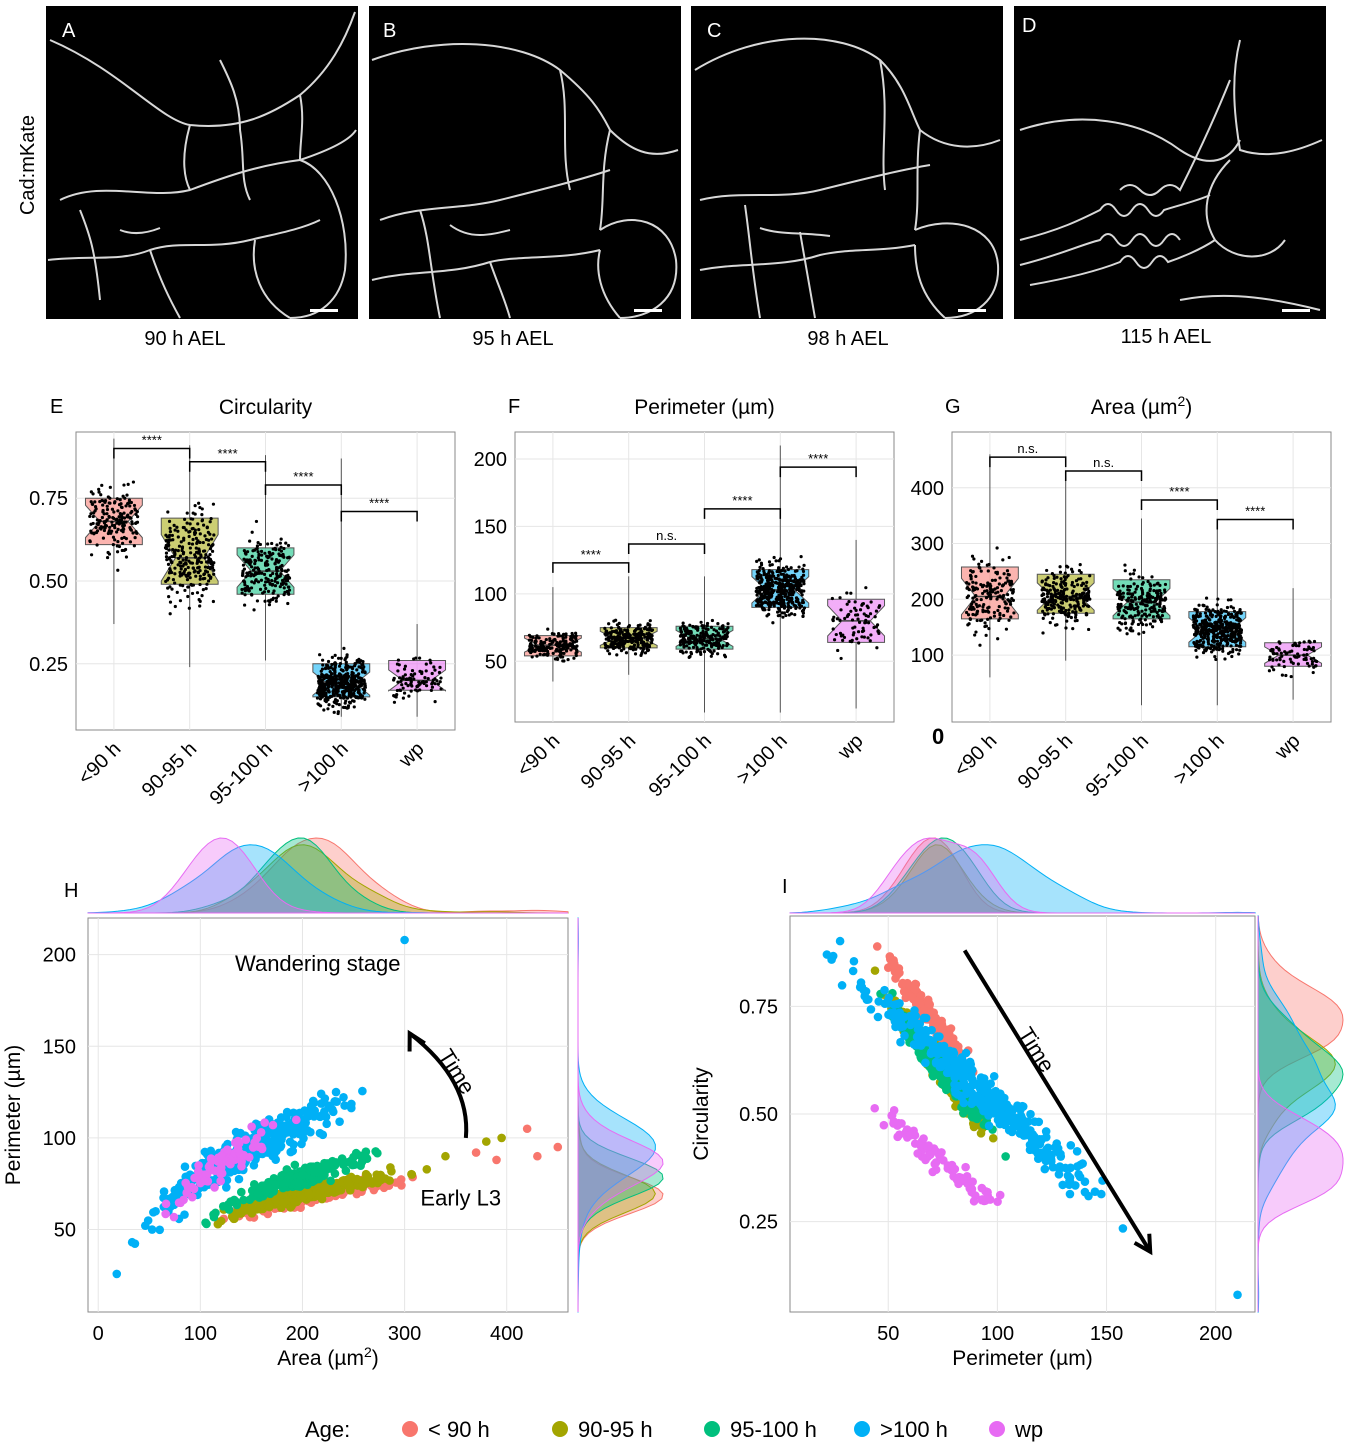 This screenshot has height=1446, width=1351. Describe the element at coordinates (202, 162) in the screenshot. I see `micrograph-a-image` at that location.